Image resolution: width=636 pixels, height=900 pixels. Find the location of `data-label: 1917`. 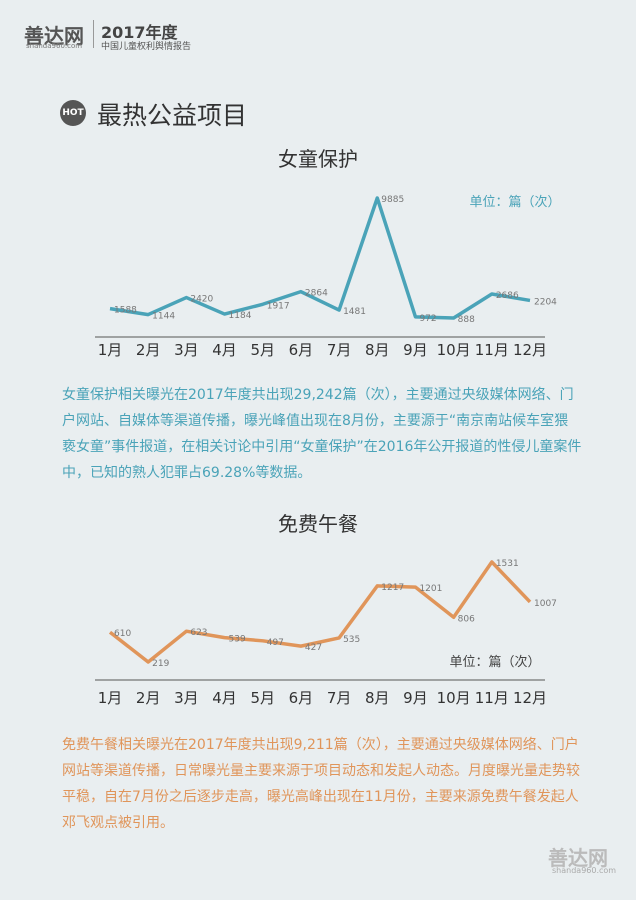

data-label: 1917 is located at coordinates (278, 306).